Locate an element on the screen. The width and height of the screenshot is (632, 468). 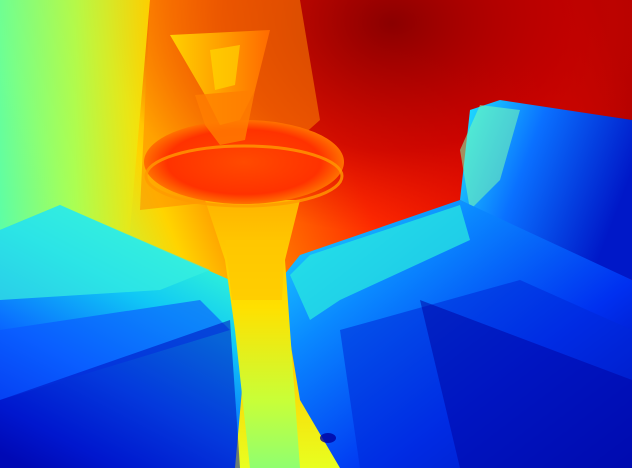
vase-highlight is located at coordinates (225, 67).